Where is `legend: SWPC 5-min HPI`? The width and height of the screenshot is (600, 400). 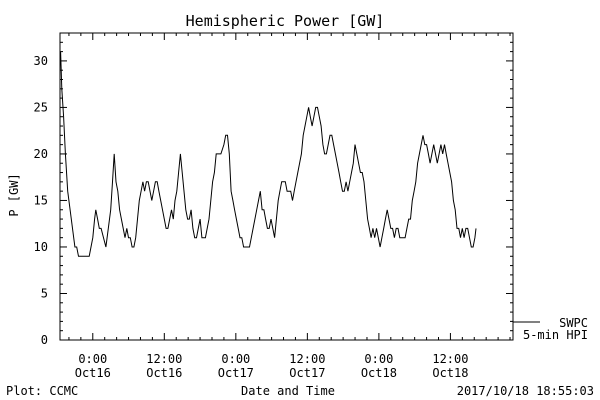 legend: SWPC 5-min HPI is located at coordinates (550, 329).